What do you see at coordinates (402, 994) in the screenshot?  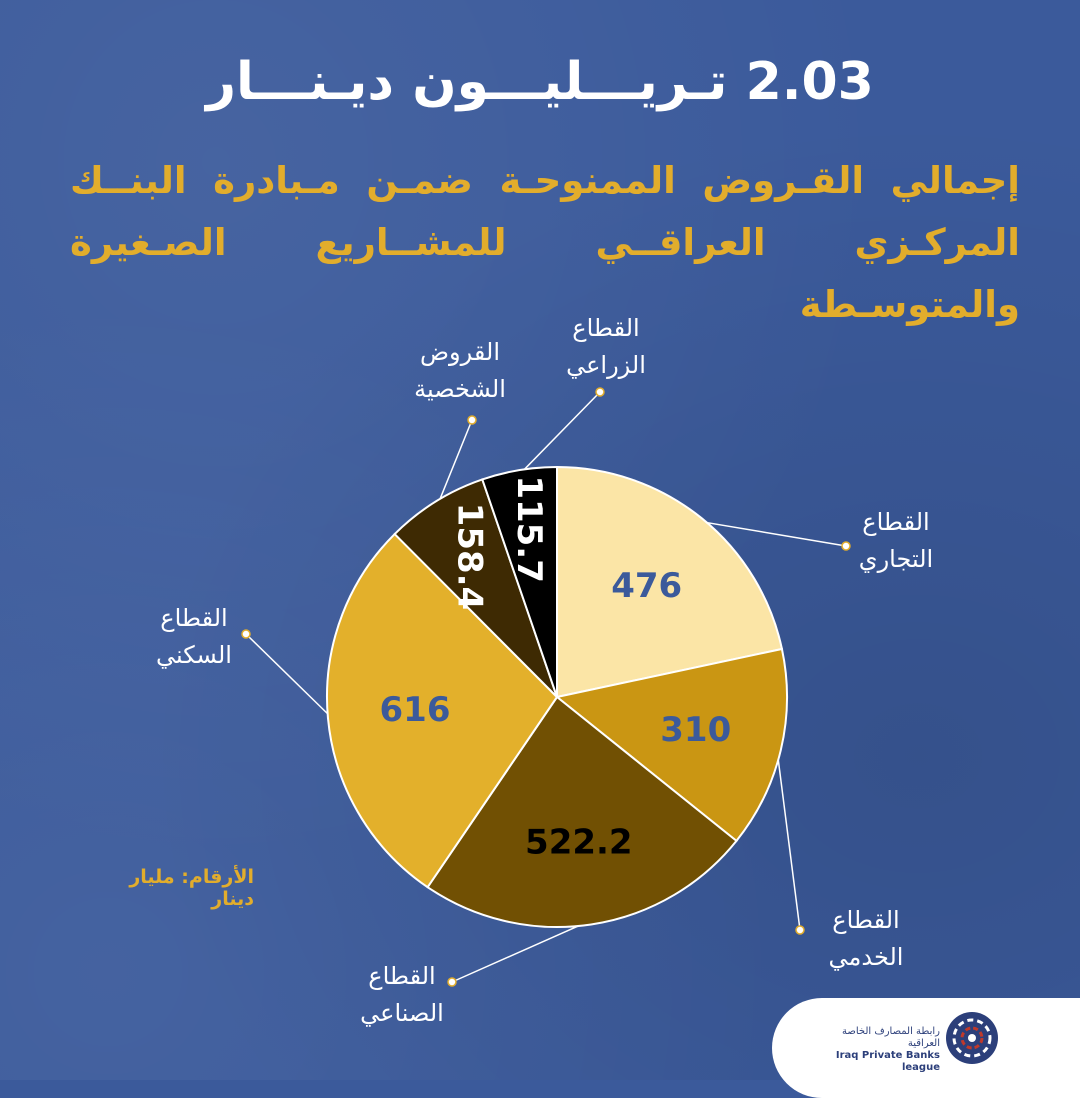 I see `label-industrial-sector: القطاع الصناعي` at bounding box center [402, 994].